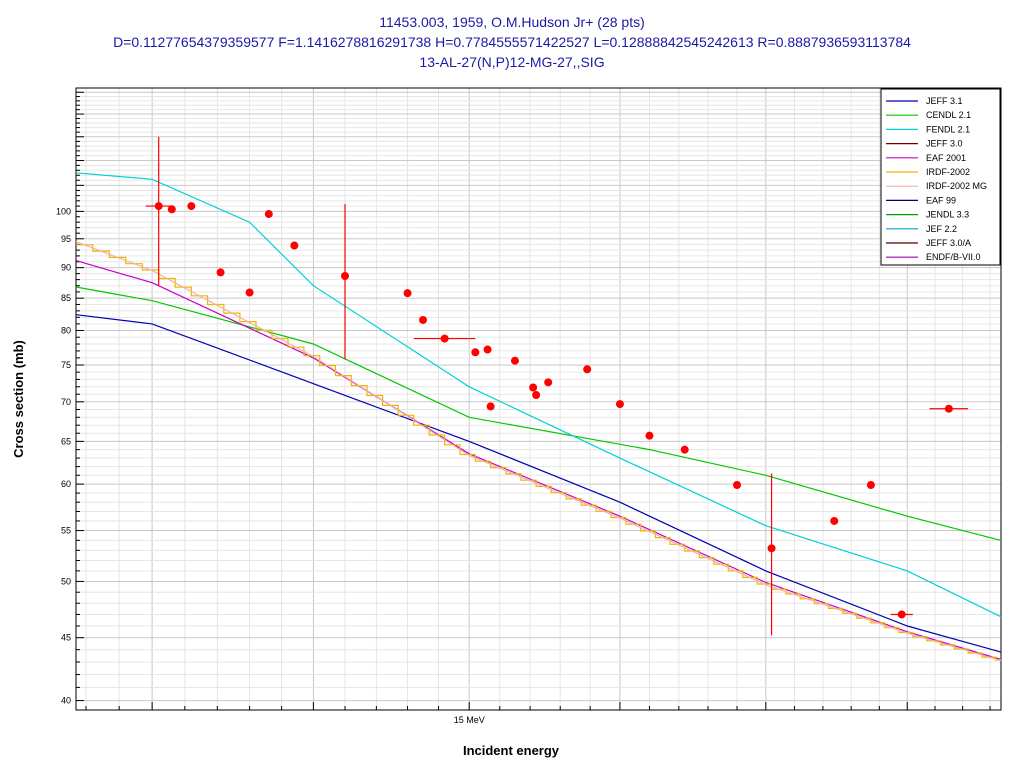  What do you see at coordinates (941, 229) in the screenshot?
I see `legend-label: JEF 2.2` at bounding box center [941, 229].